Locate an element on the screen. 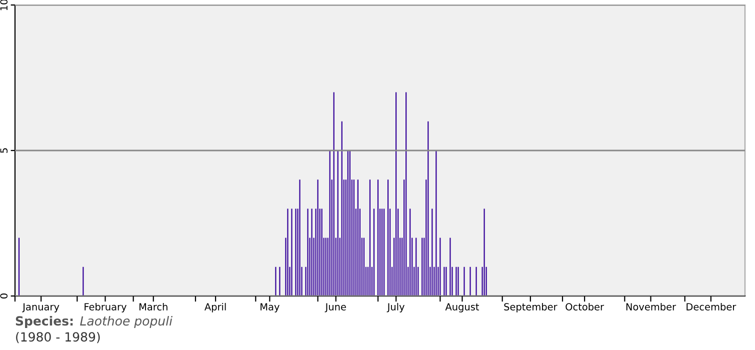 The height and width of the screenshot is (350, 755). text: Laothoe populi is located at coordinates (126, 322).